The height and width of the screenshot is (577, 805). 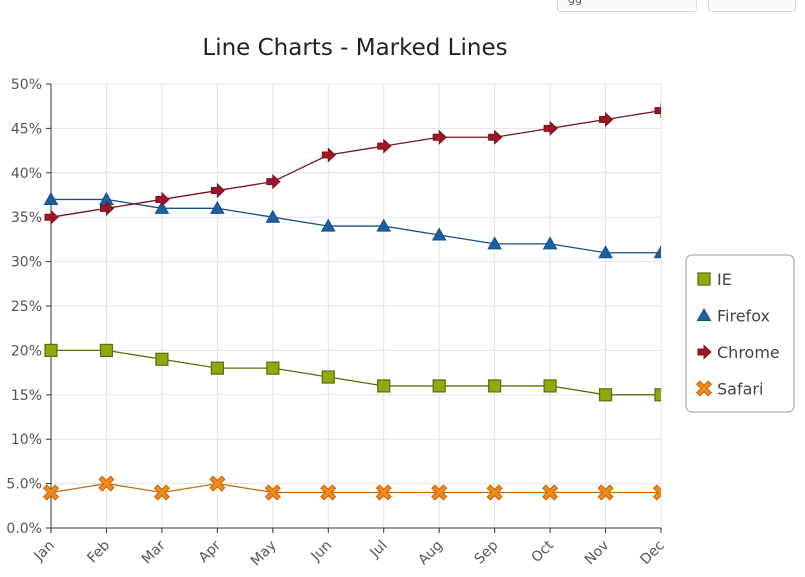 I want to click on x-tick-label: Mar, so click(x=154, y=552).